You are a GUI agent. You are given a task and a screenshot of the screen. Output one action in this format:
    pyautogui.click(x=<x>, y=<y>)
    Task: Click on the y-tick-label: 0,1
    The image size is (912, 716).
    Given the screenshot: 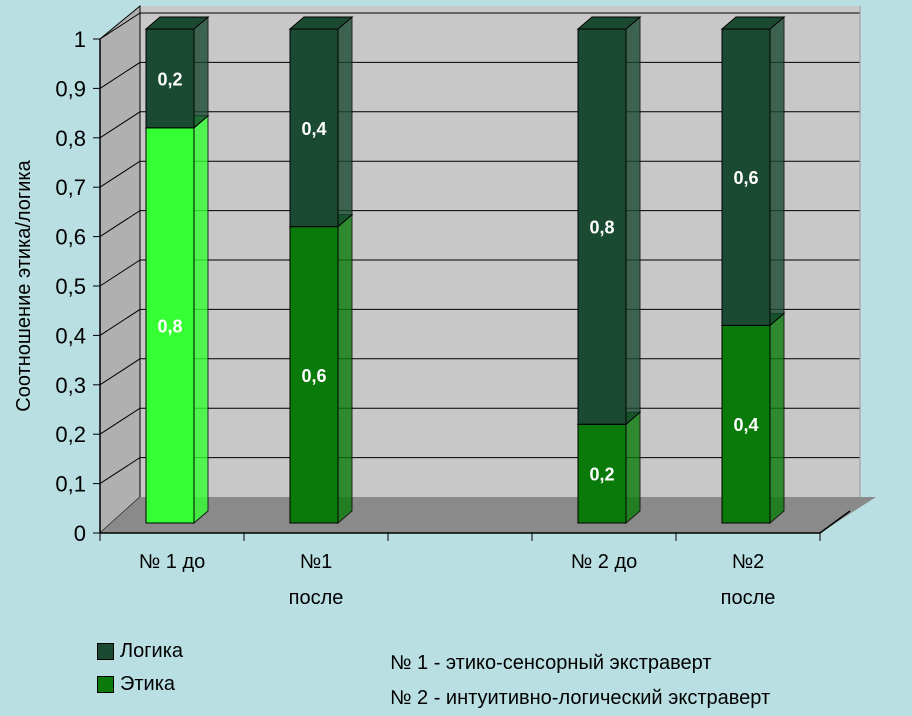 What is the action you would take?
    pyautogui.click(x=70, y=484)
    